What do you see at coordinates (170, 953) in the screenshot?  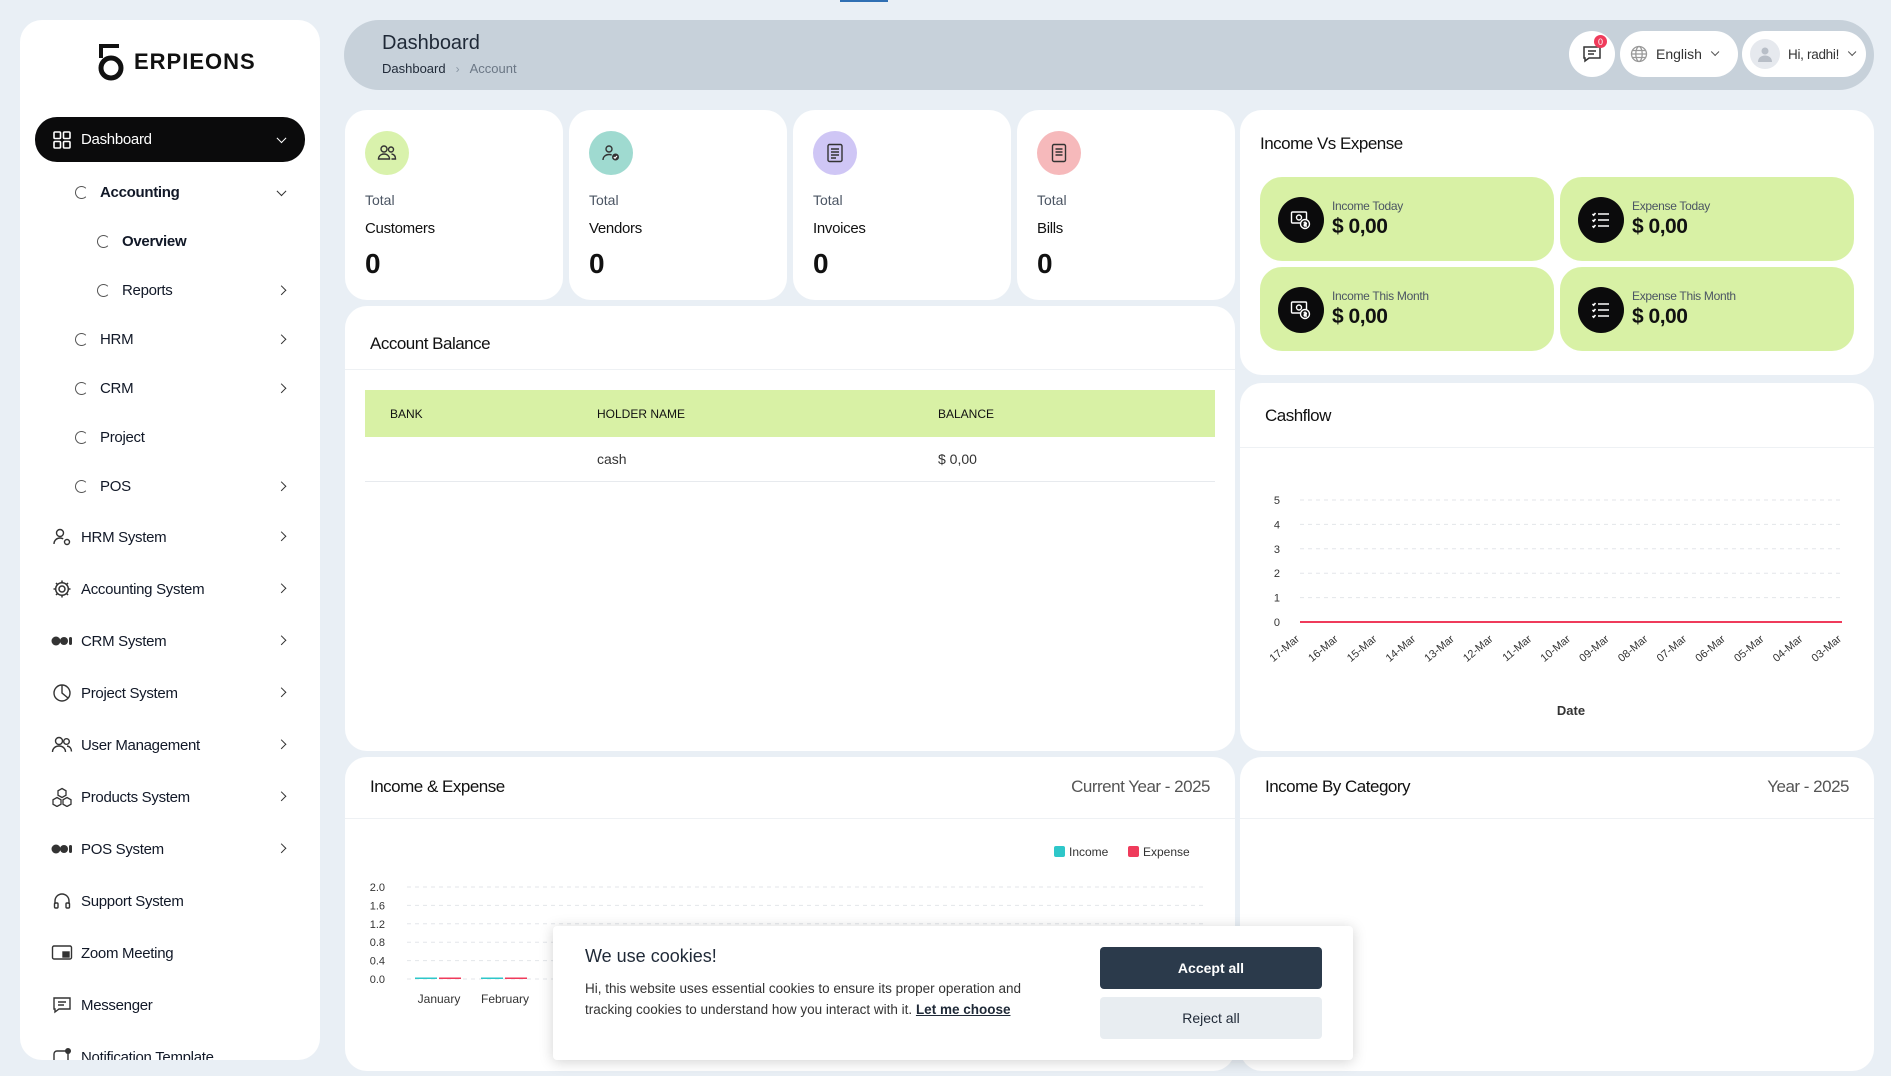 I see `sidebar-item-zoom-meeting: Zoom Meeting` at bounding box center [170, 953].